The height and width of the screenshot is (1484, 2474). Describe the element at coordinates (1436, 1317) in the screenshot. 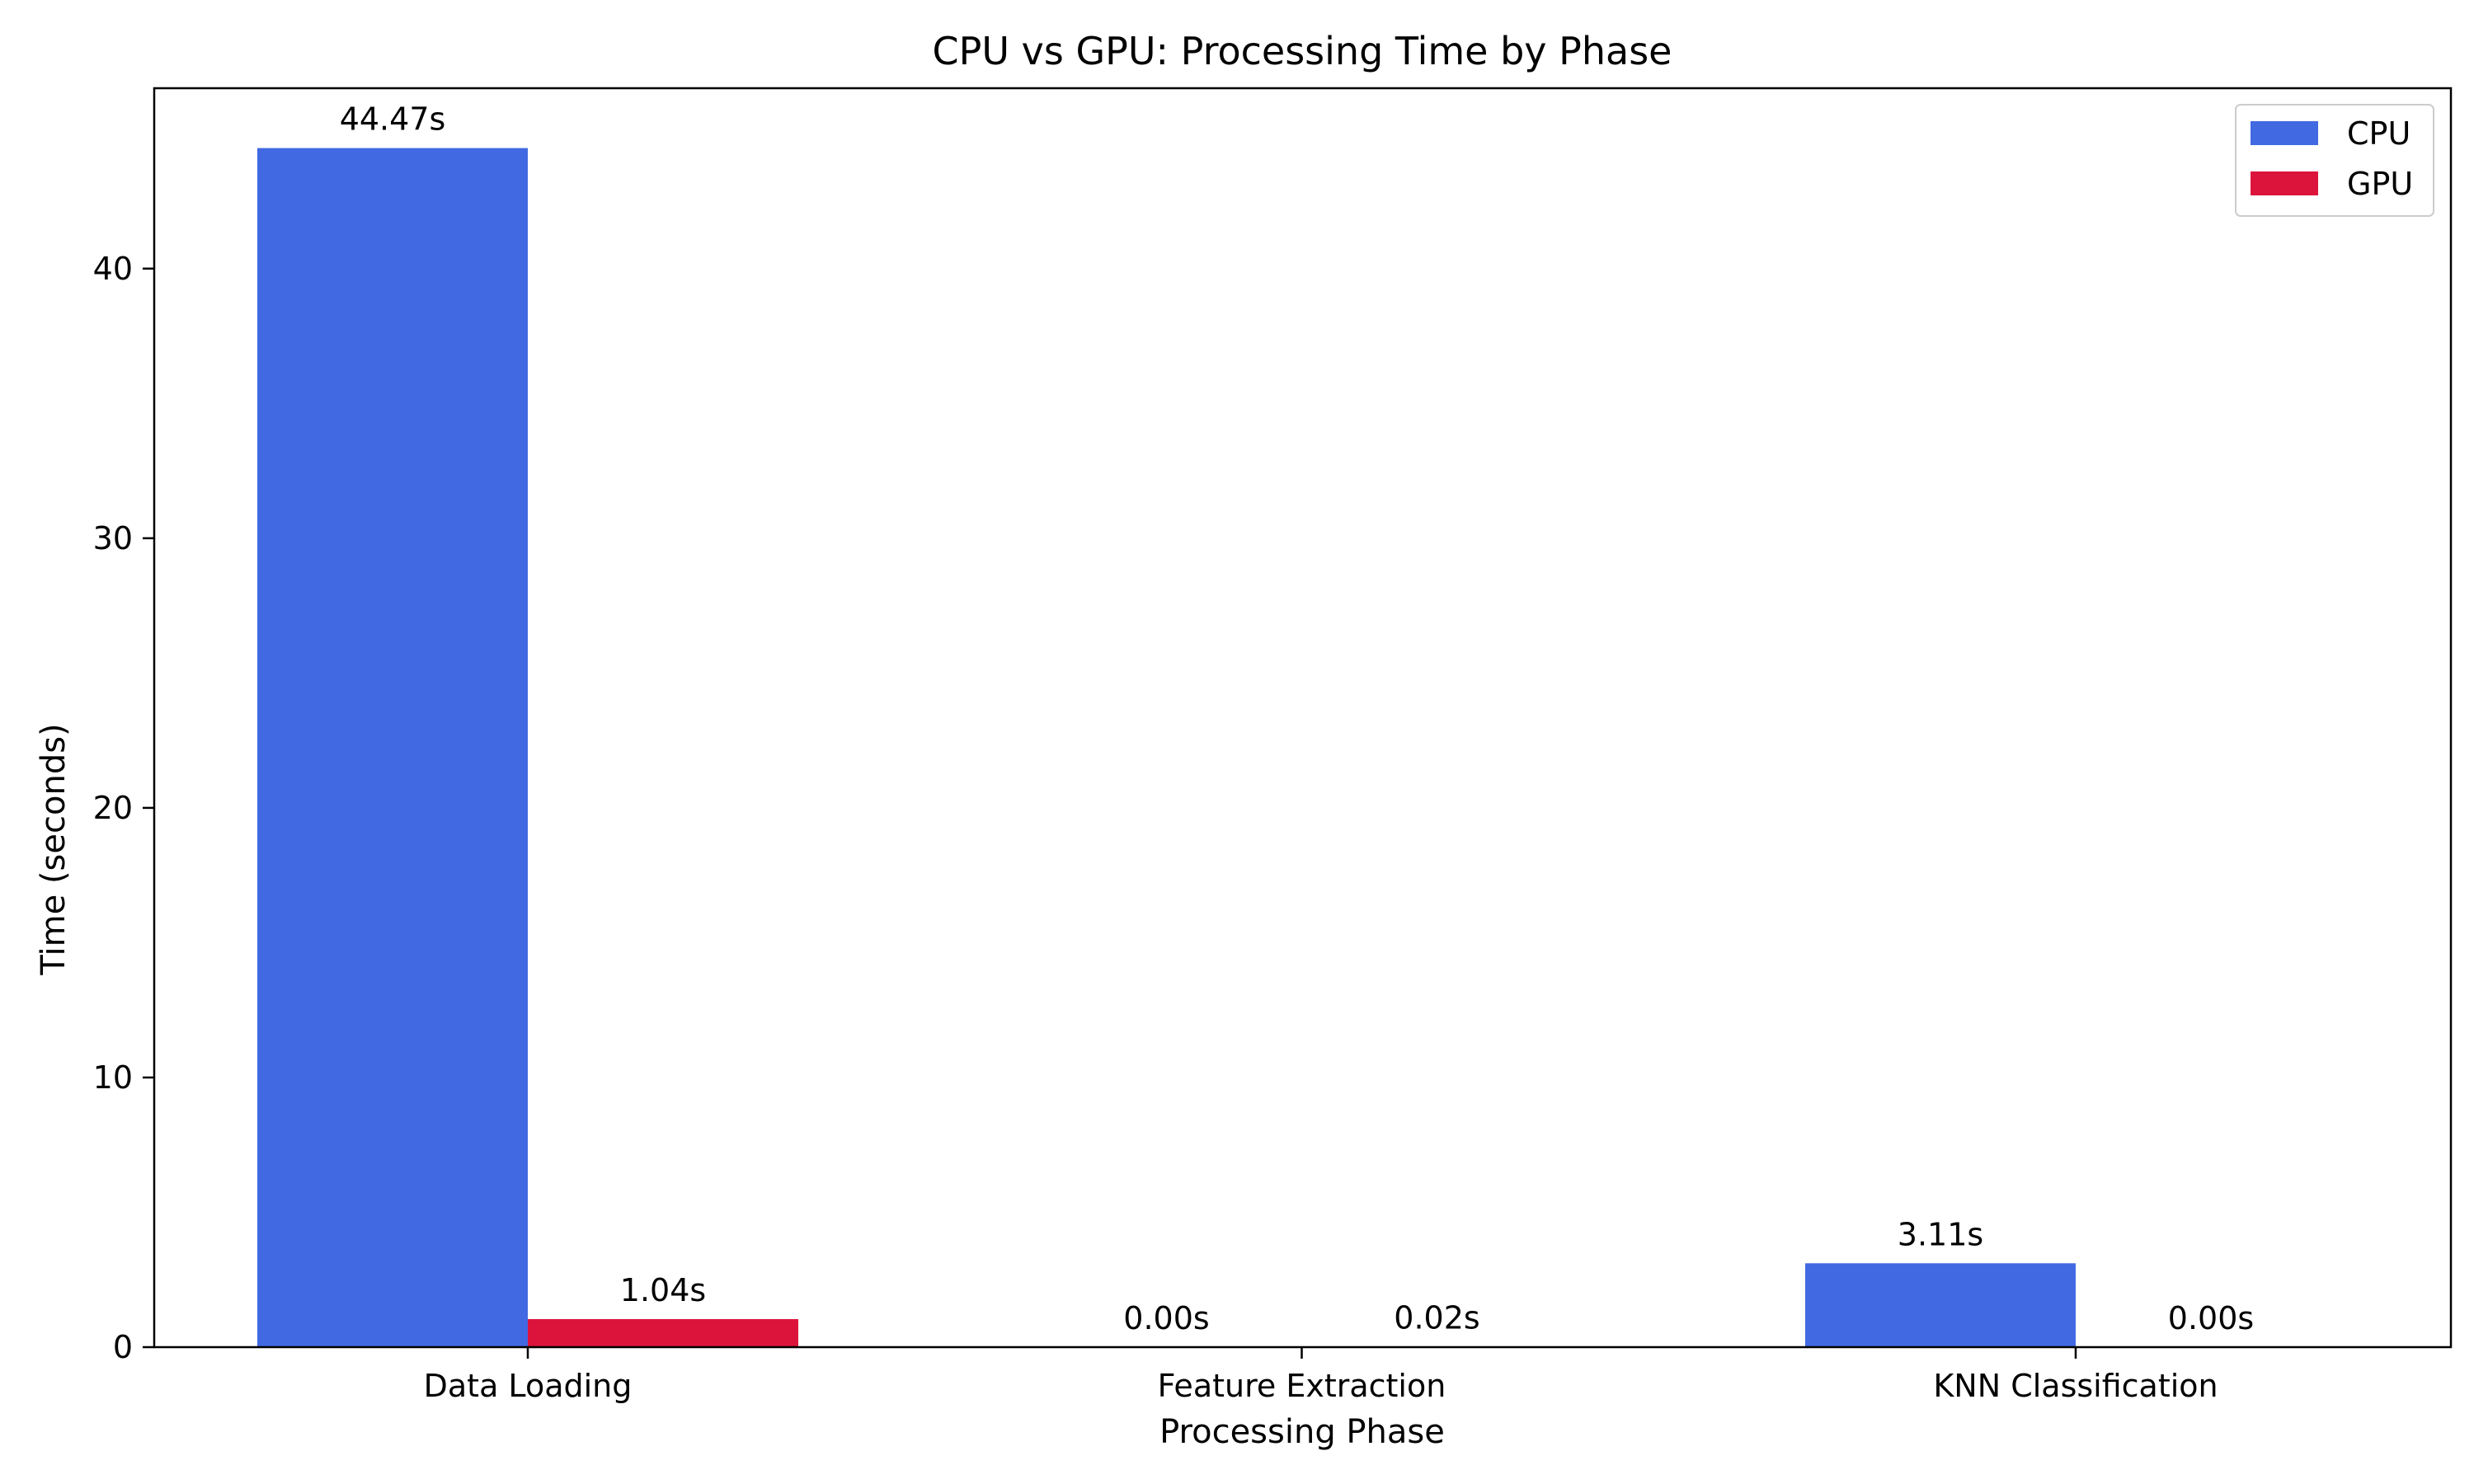

I see `data-label-gpu-2: 0.02s` at that location.